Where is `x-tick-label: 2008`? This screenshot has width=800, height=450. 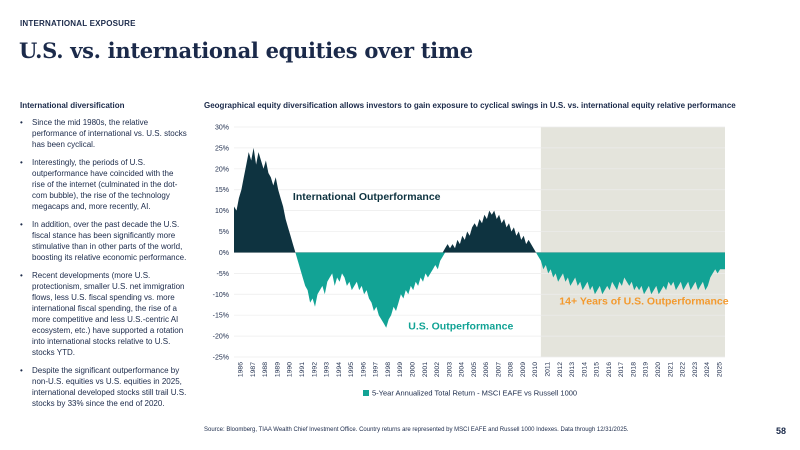 x-tick-label: 2008 is located at coordinates (511, 369).